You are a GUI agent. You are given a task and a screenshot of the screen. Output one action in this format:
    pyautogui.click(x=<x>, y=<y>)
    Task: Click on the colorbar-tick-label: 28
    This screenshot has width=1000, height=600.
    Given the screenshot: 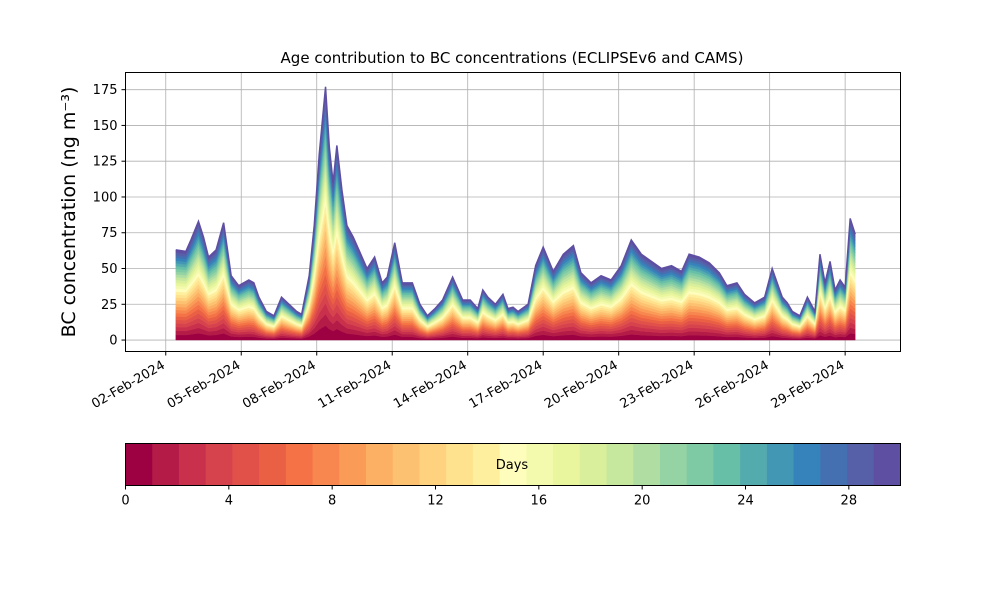 What is the action you would take?
    pyautogui.click(x=849, y=501)
    